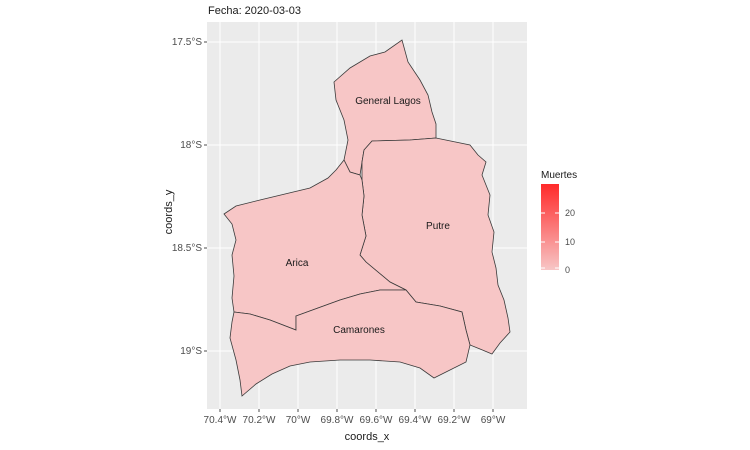  Describe the element at coordinates (376, 420) in the screenshot. I see `x-tick-label: 69.6°W` at that location.